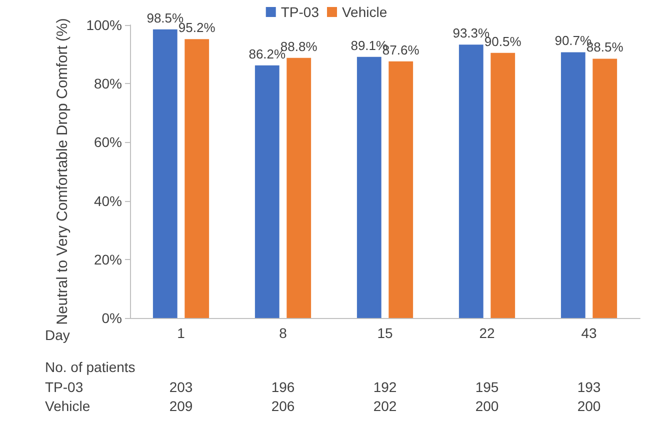  I want to click on y-axis-title: Neutral to Very Comfortable Drop Comfort (%), so click(62, 171).